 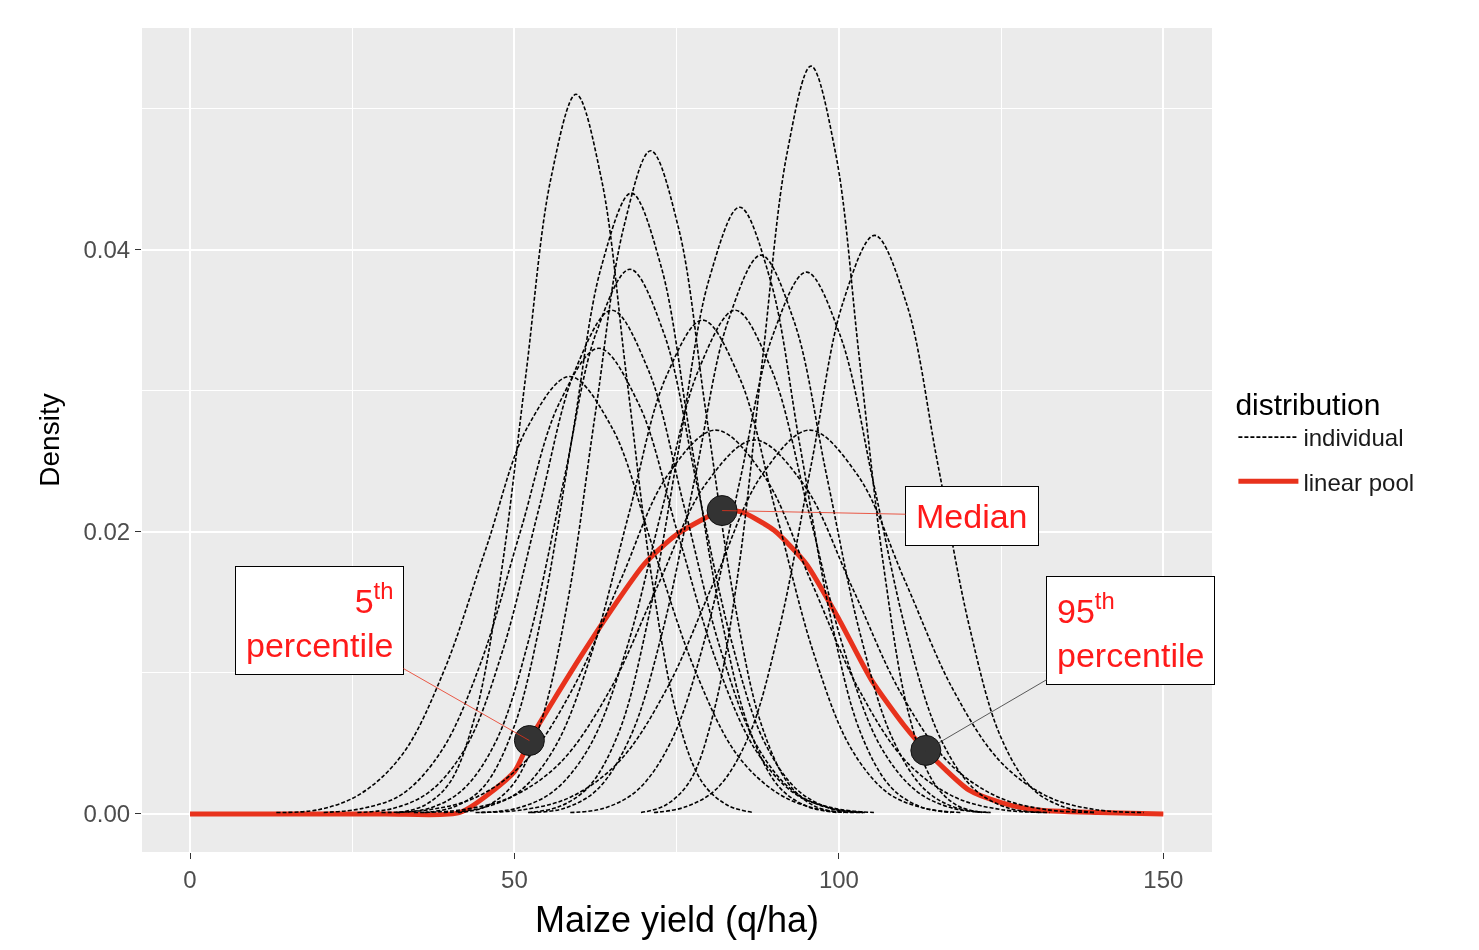 I want to click on x-axis-title: Maize yield (q/ha), so click(x=677, y=920).